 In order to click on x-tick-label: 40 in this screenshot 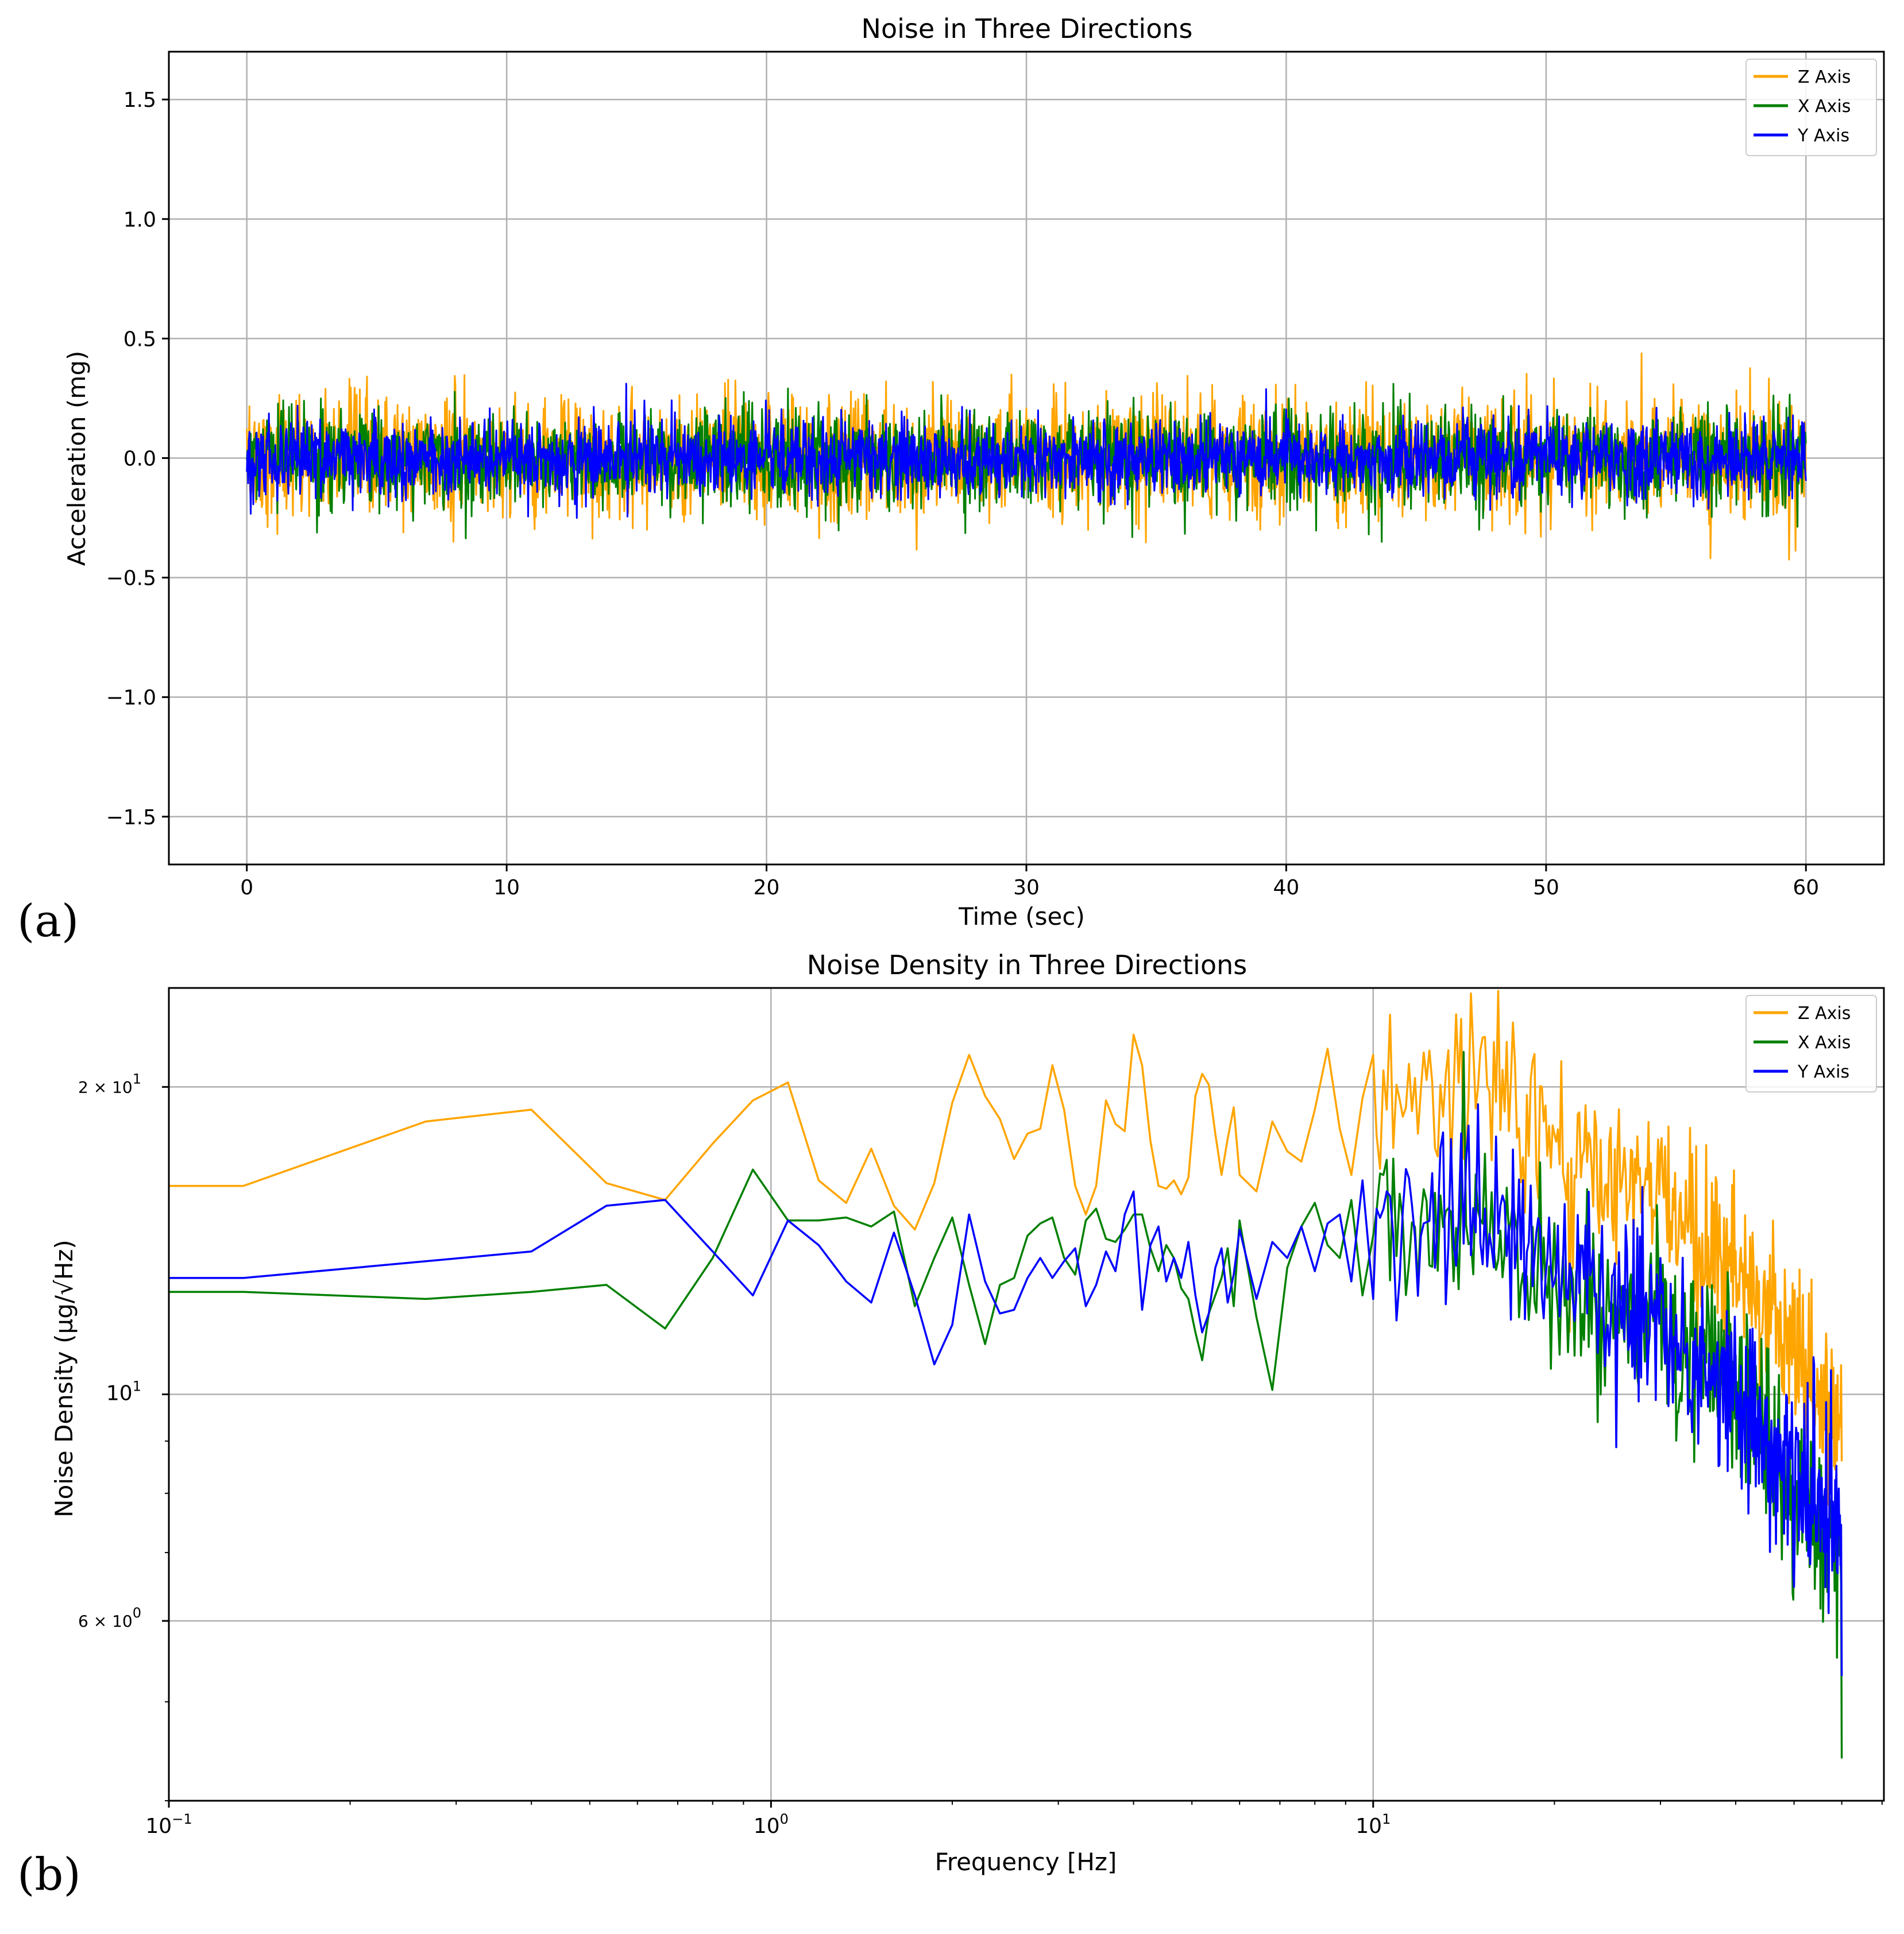, I will do `click(1286, 888)`.